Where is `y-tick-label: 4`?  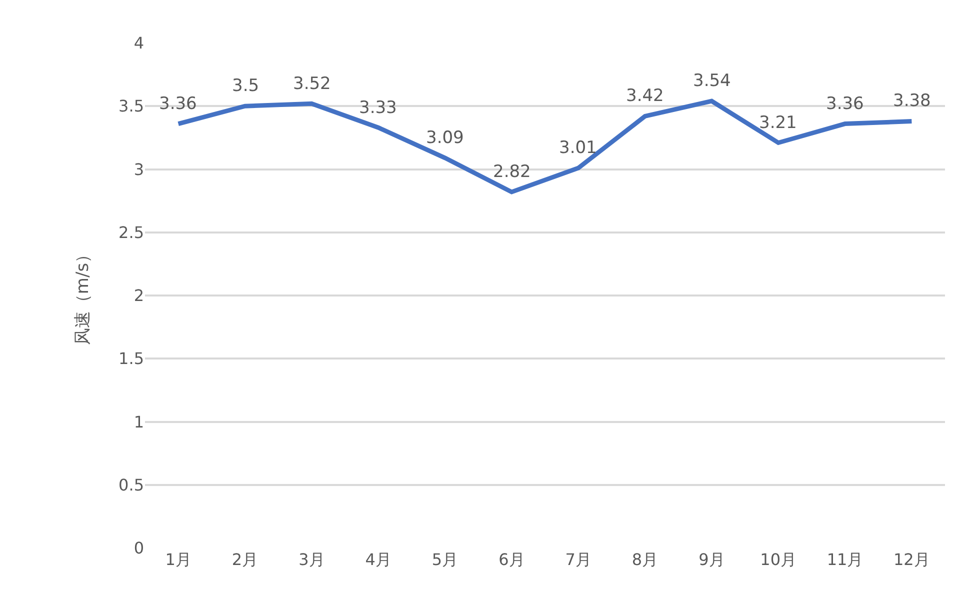
y-tick-label: 4 is located at coordinates (139, 43).